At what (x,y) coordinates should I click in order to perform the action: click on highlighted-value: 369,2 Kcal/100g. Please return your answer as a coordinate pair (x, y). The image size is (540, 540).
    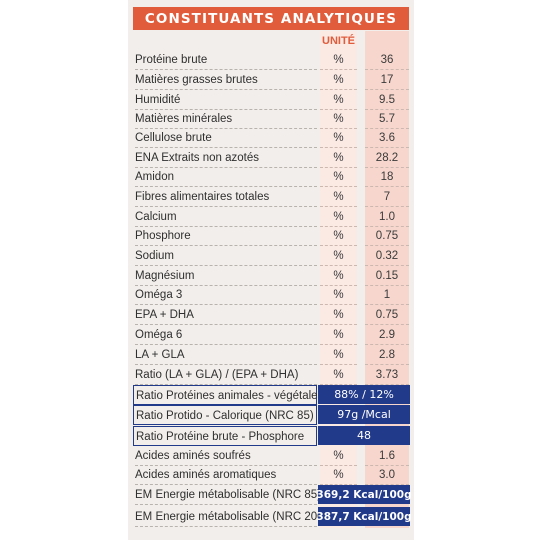
    Looking at the image, I should click on (364, 494).